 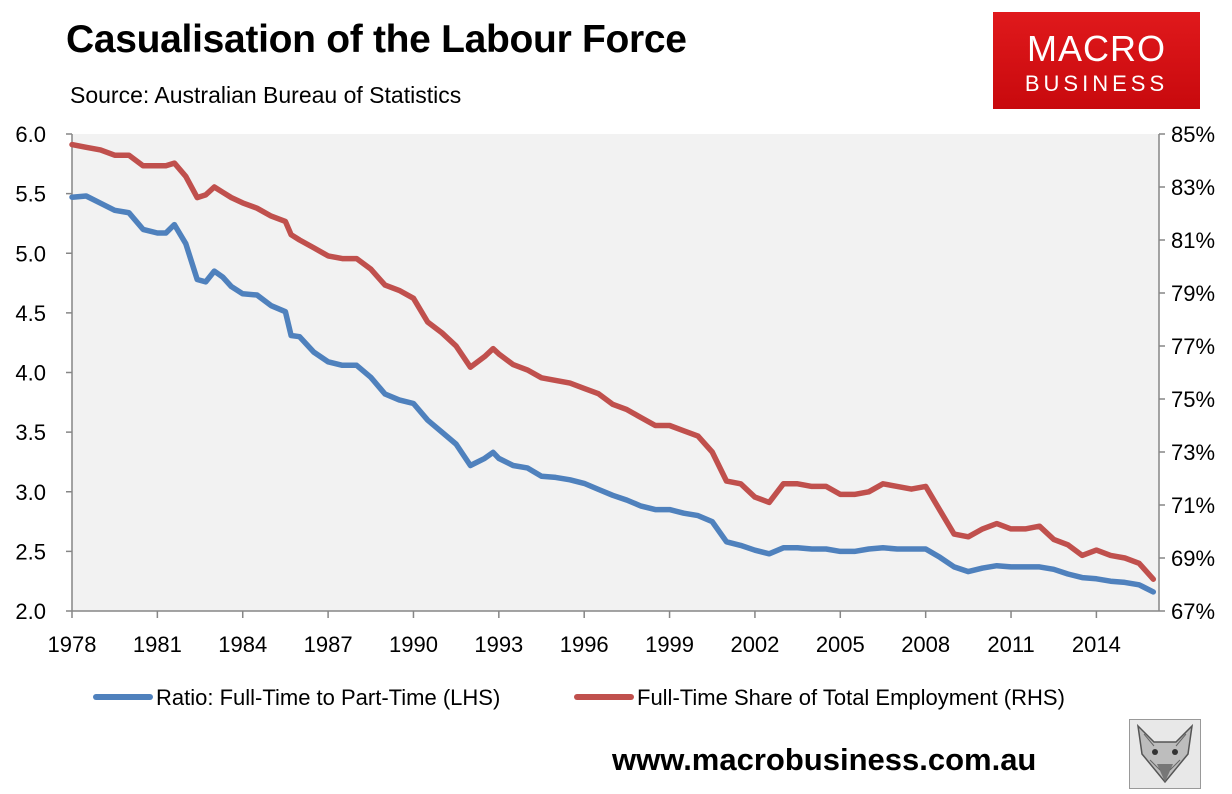 I want to click on fox-head-icon, so click(x=1165, y=754).